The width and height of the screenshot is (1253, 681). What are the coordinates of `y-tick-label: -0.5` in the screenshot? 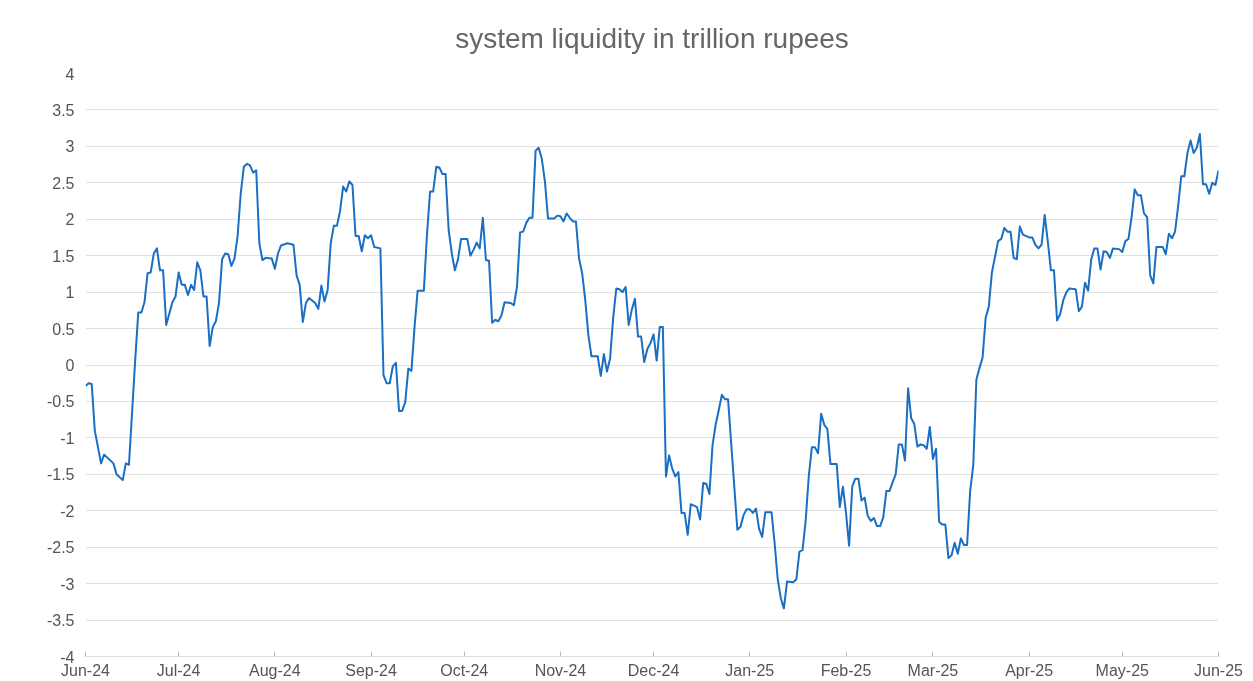 It's located at (60, 402).